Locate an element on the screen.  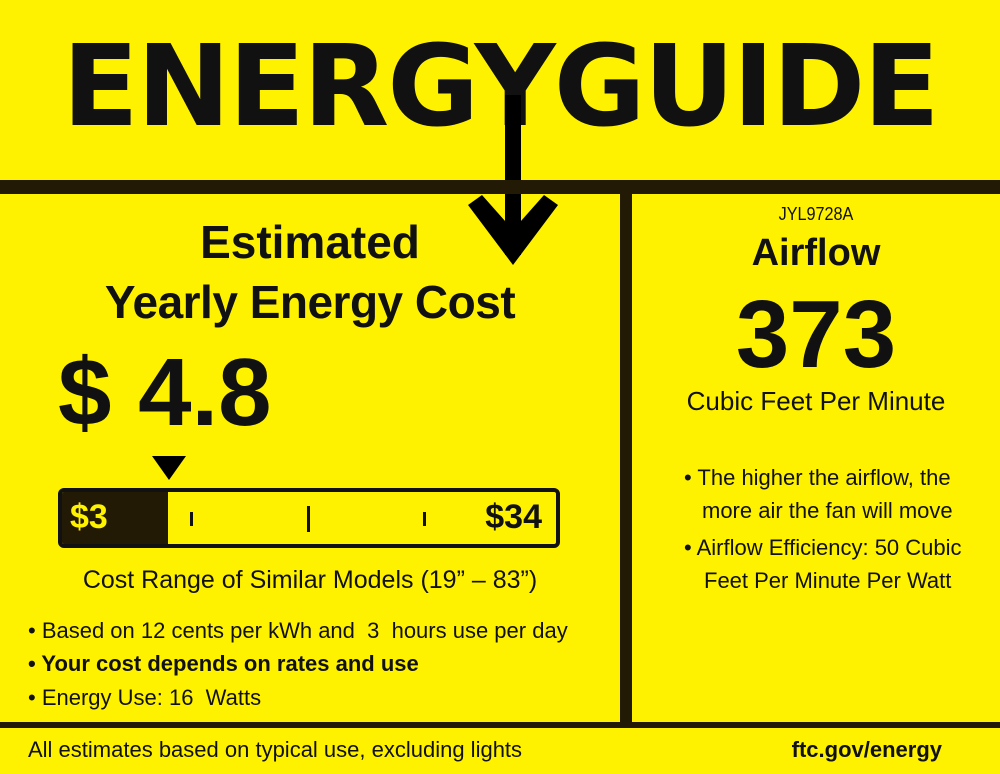
bullet-depends: • Your cost depends on rates and use is located at coordinates (223, 663).